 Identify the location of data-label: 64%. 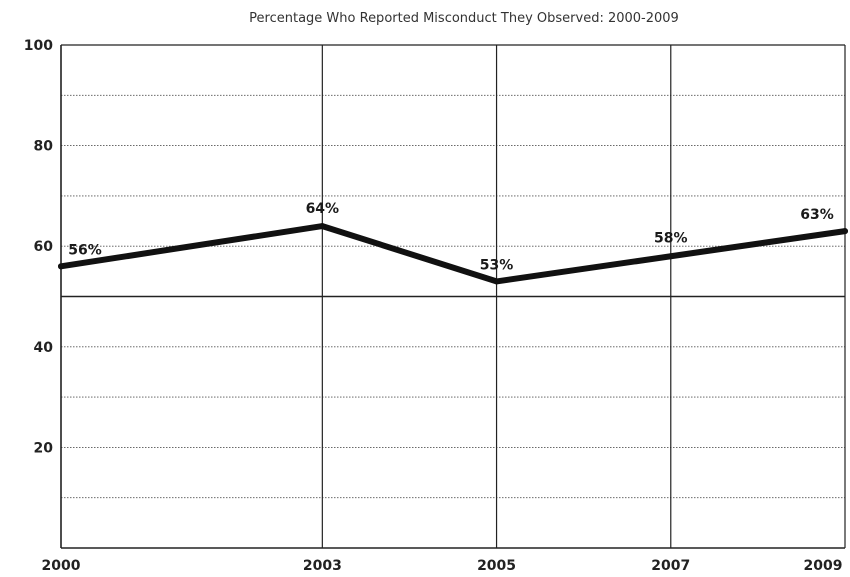
(323, 209).